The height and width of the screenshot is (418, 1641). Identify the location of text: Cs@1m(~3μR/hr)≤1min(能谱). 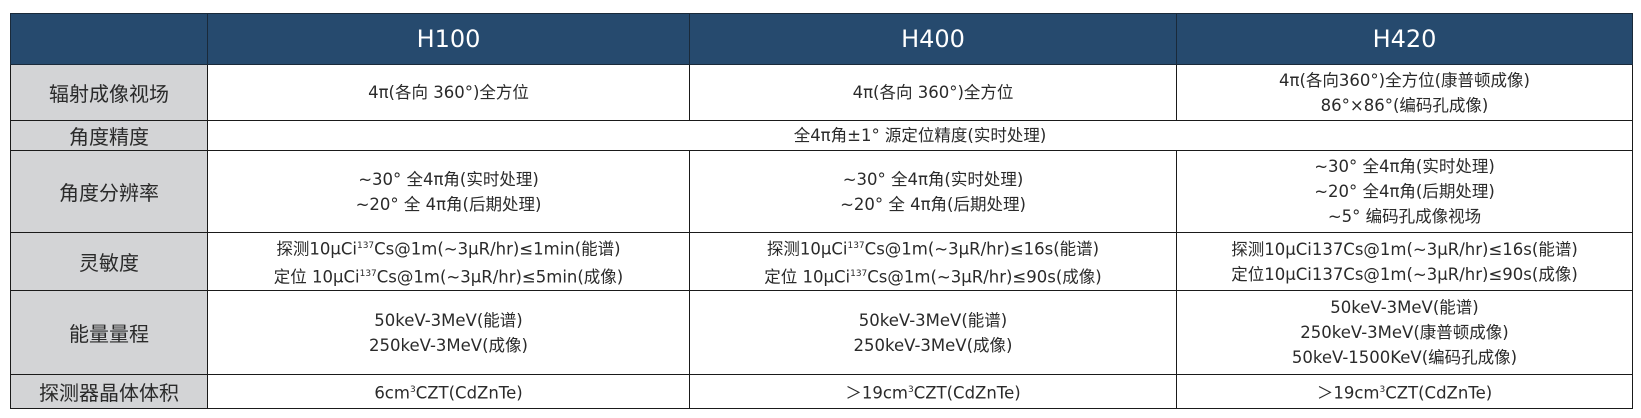
(497, 249).